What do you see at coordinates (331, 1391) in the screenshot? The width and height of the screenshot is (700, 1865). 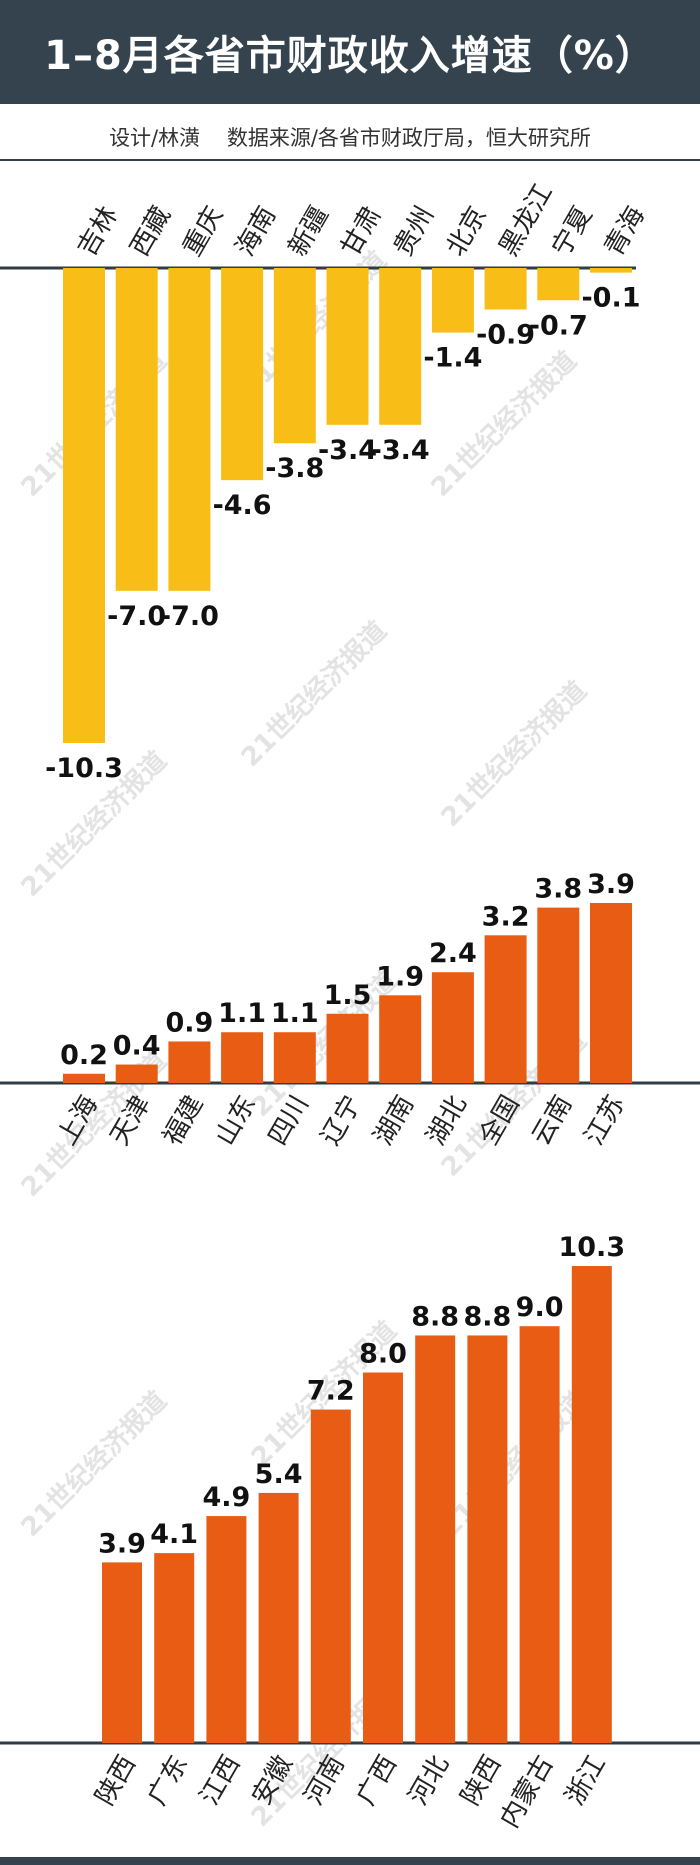 I see `chart3-value-label: 7.2` at bounding box center [331, 1391].